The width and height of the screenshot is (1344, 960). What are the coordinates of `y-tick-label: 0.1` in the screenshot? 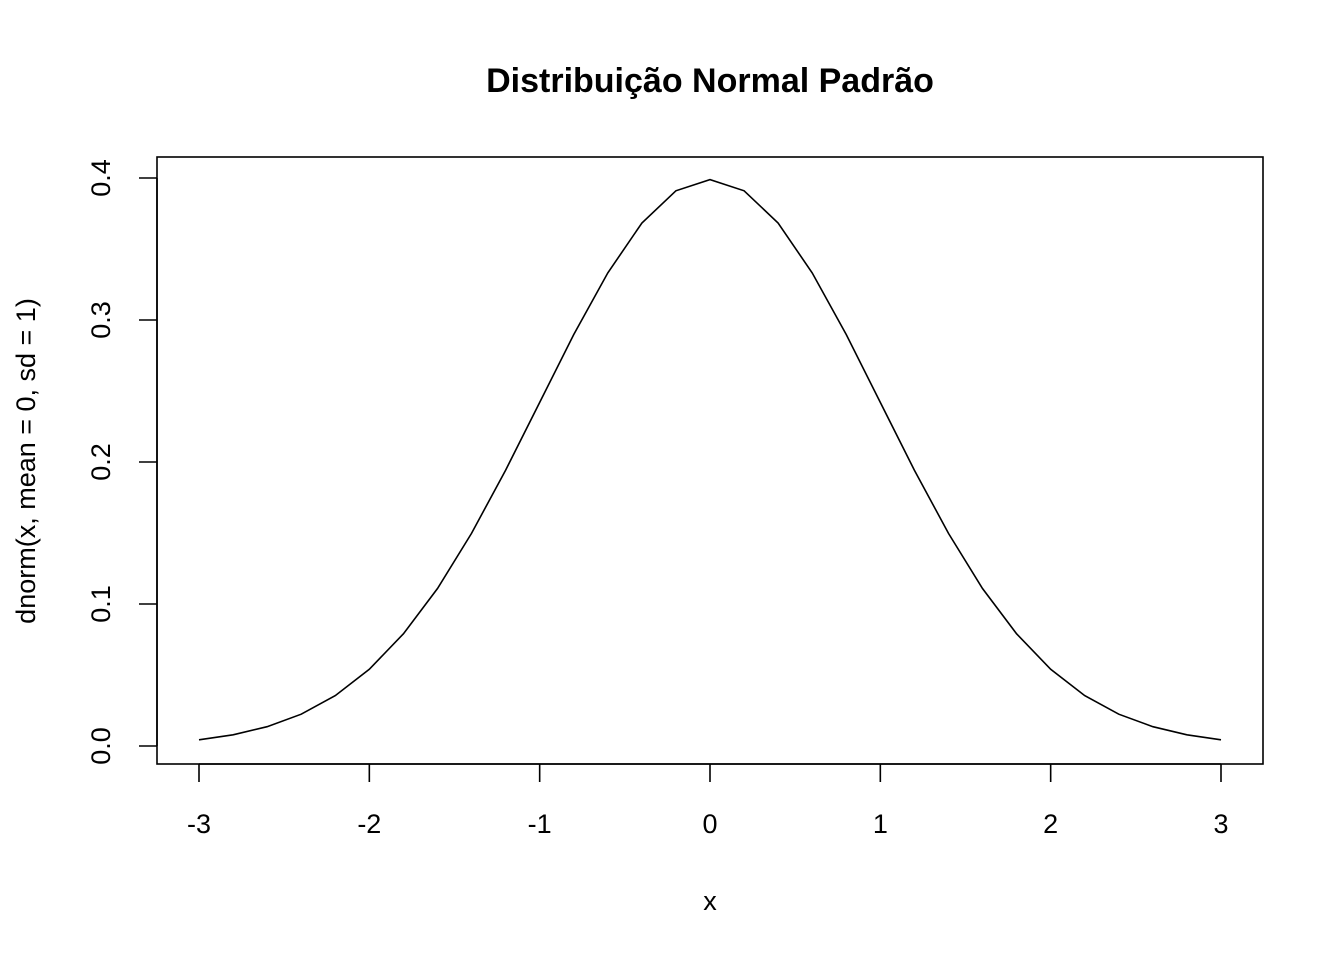 It's located at (101, 604).